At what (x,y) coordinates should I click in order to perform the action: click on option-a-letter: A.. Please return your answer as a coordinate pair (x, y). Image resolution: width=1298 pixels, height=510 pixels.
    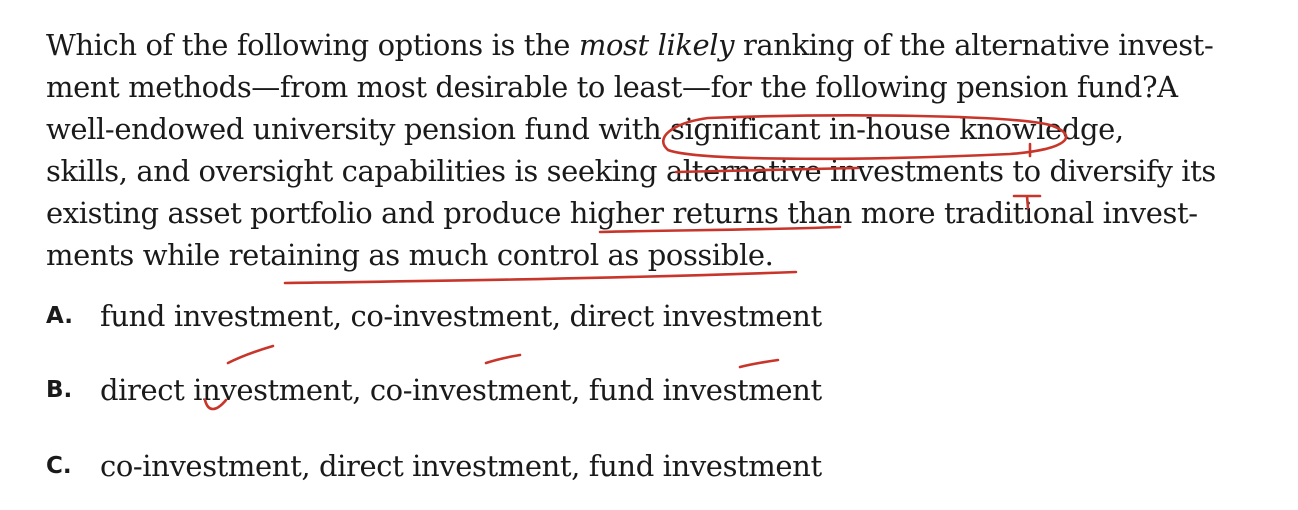
    Looking at the image, I should click on (59, 316).